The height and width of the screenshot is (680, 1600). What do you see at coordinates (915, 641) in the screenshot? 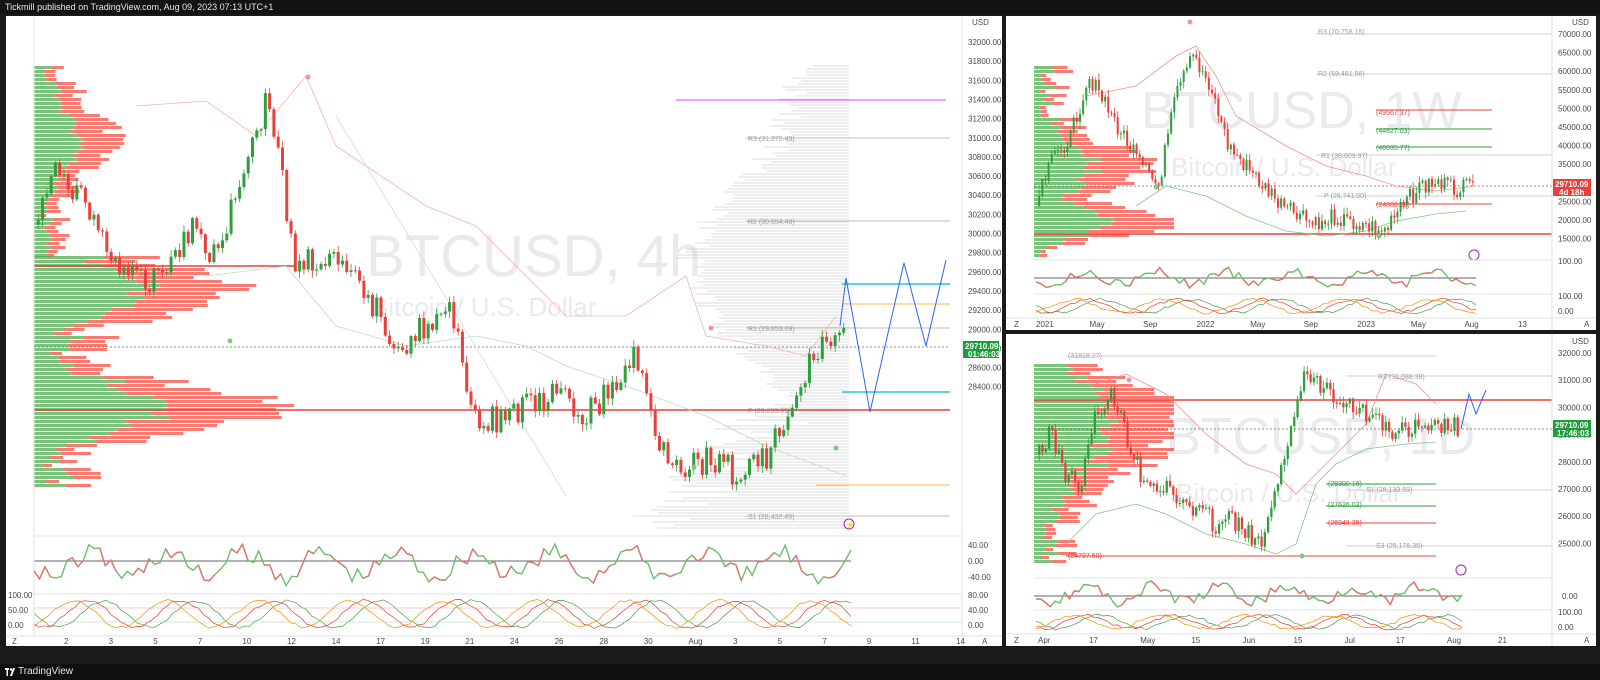
I see `time-tick: 11` at bounding box center [915, 641].